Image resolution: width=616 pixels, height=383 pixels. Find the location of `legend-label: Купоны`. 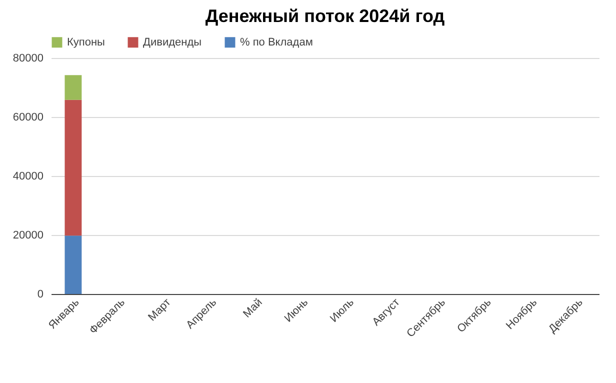

legend-label: Купоны is located at coordinates (86, 42).